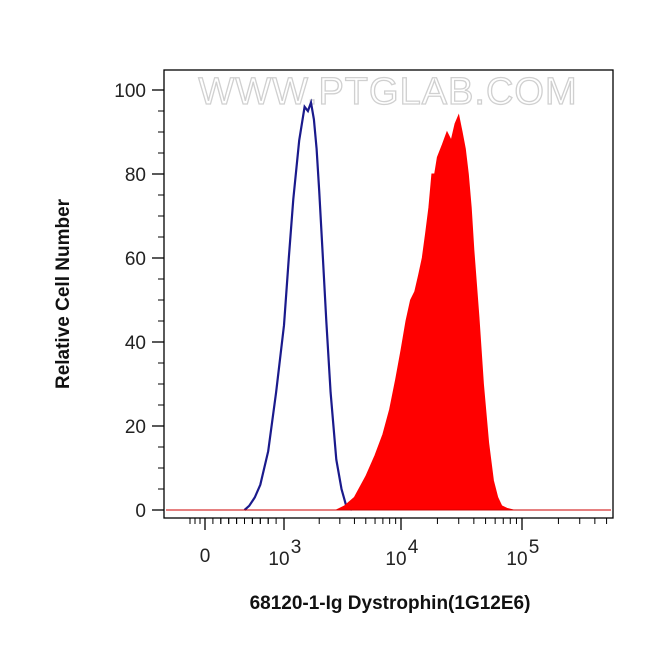 The image size is (650, 645). Describe the element at coordinates (534, 547) in the screenshot. I see `x-tick-label-exponent: 5` at that location.